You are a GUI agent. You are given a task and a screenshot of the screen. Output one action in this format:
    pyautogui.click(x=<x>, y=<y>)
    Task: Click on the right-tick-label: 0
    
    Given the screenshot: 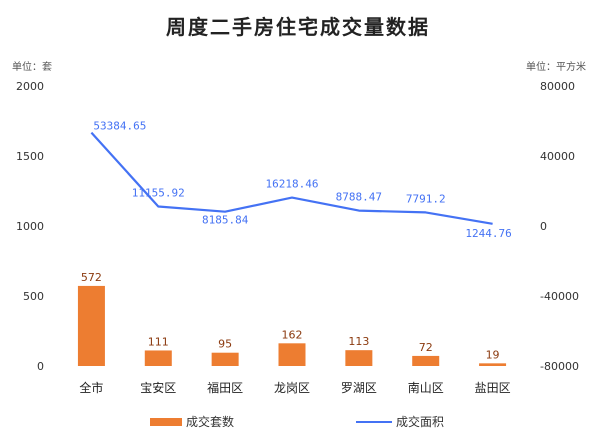 What is the action you would take?
    pyautogui.click(x=543, y=226)
    